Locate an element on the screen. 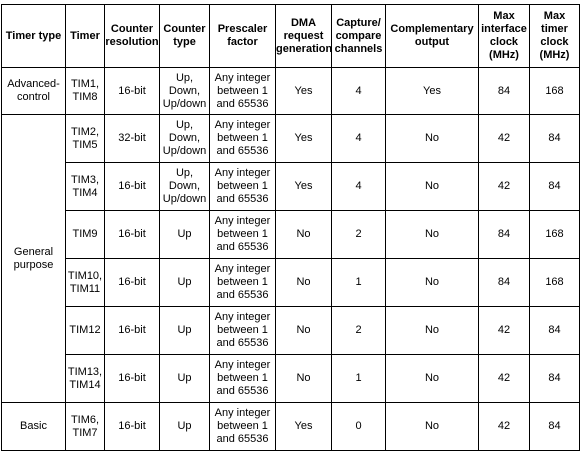 Image resolution: width=582 pixels, height=463 pixels. channels-cell: 0 is located at coordinates (358, 426).